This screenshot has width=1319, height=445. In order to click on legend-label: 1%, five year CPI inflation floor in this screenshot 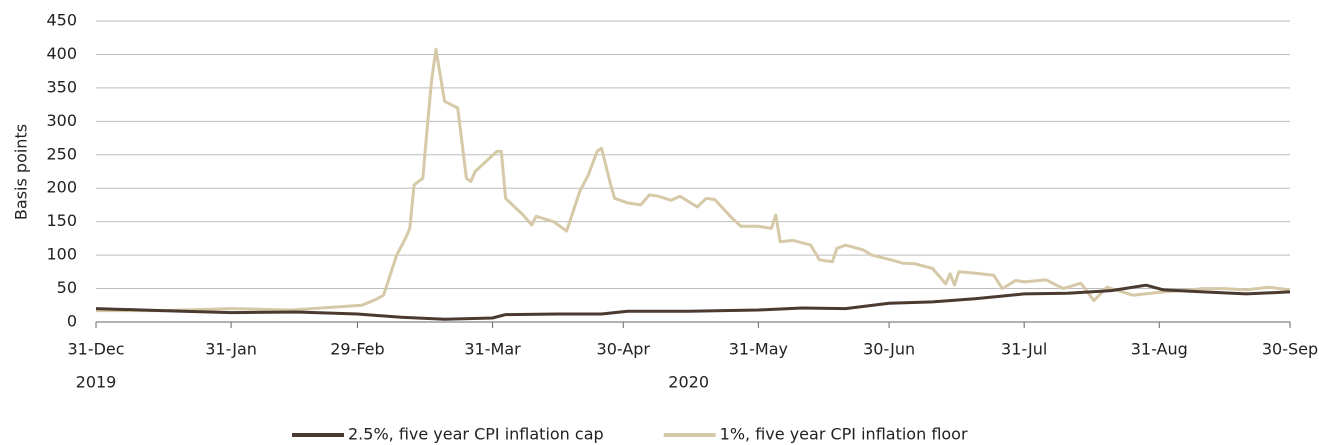, I will do `click(844, 434)`.